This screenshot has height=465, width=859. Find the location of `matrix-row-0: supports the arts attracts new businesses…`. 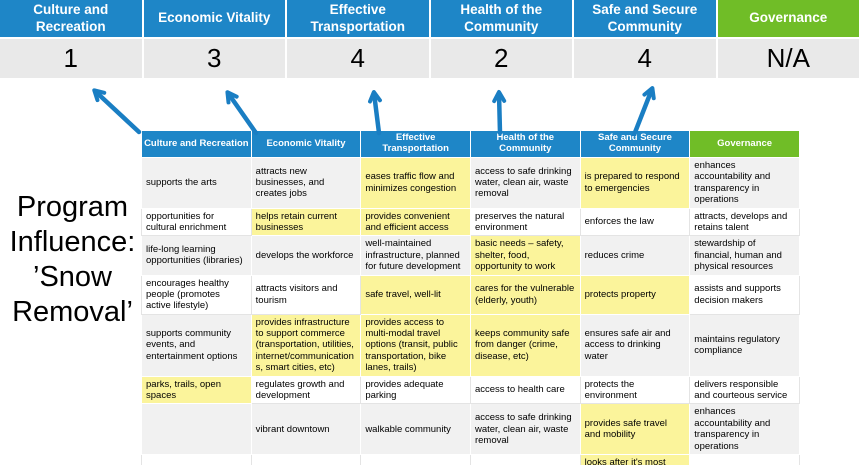

matrix-row-0: supports the arts attracts new businesses… is located at coordinates (470, 183).